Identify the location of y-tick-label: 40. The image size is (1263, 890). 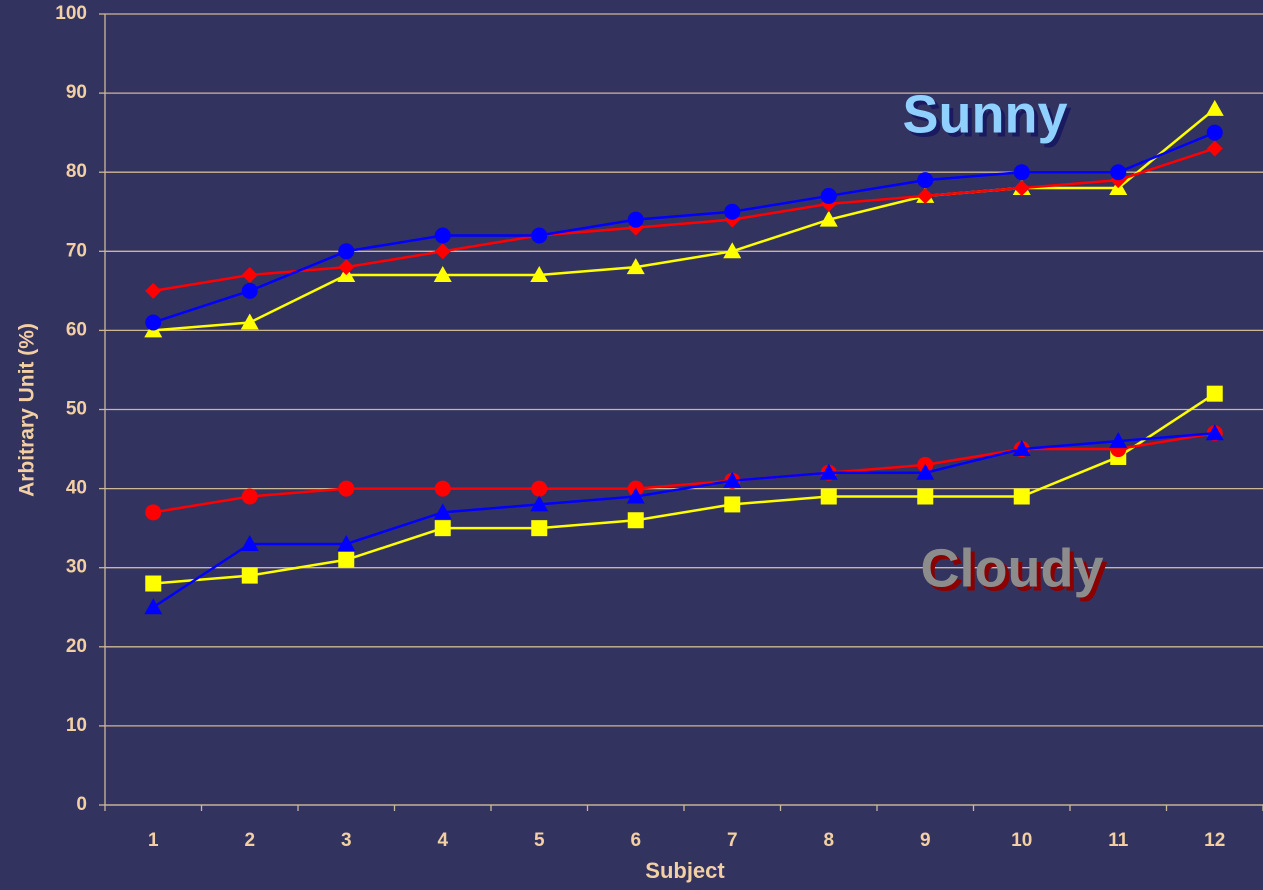
(76, 488).